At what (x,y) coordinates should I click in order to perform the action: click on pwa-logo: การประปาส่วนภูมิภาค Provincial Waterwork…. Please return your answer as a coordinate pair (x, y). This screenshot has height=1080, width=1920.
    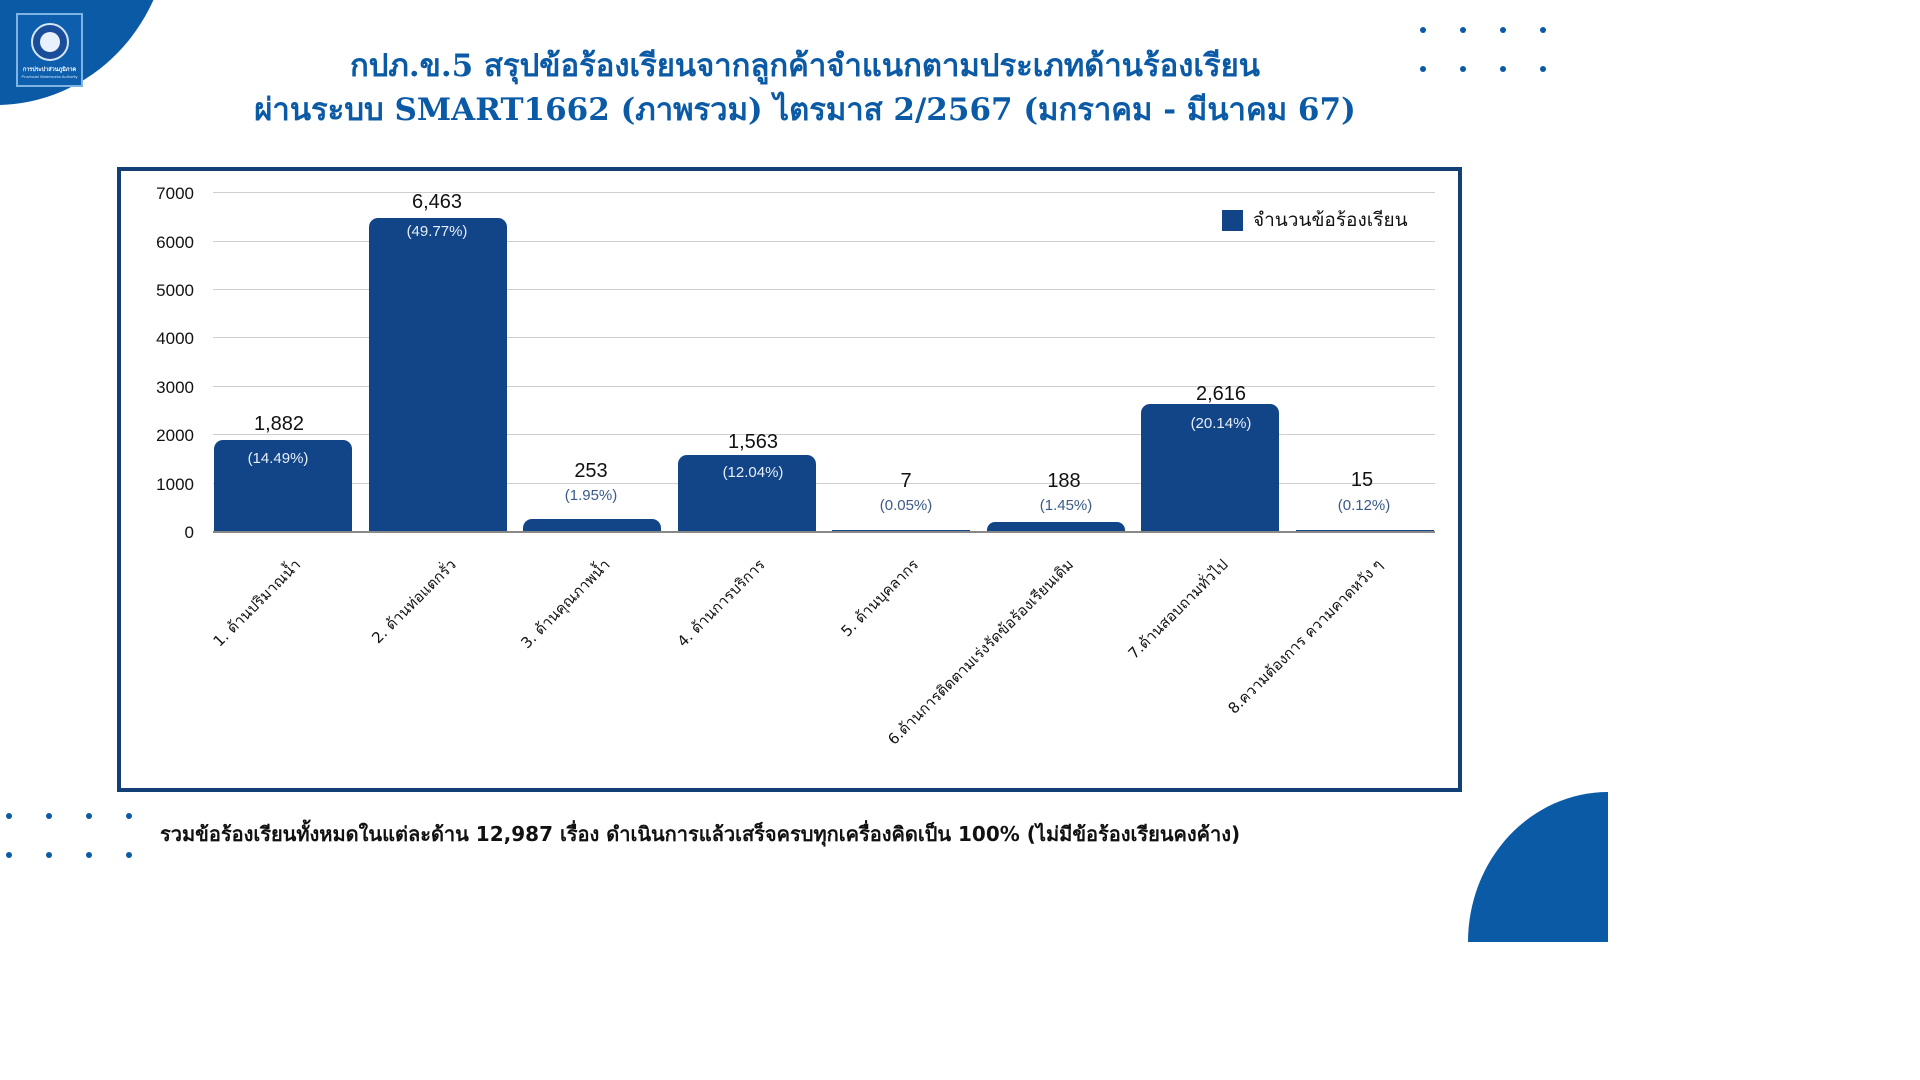
    Looking at the image, I should click on (49, 50).